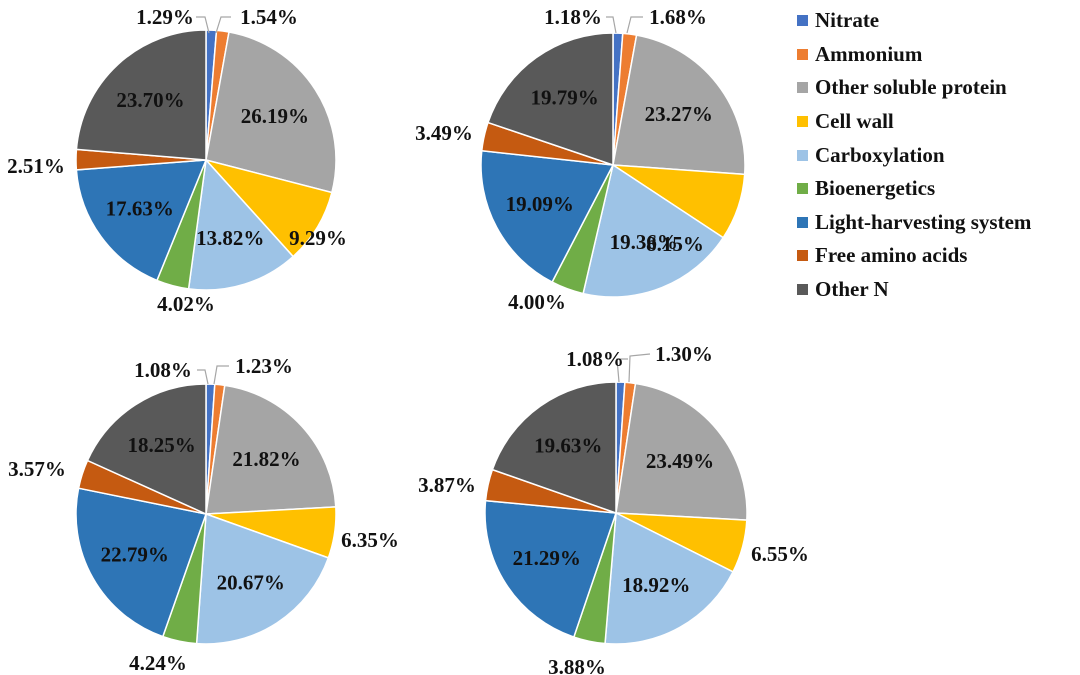  What do you see at coordinates (150, 100) in the screenshot?
I see `pie-1-data-label-other-n: 23.70%` at bounding box center [150, 100].